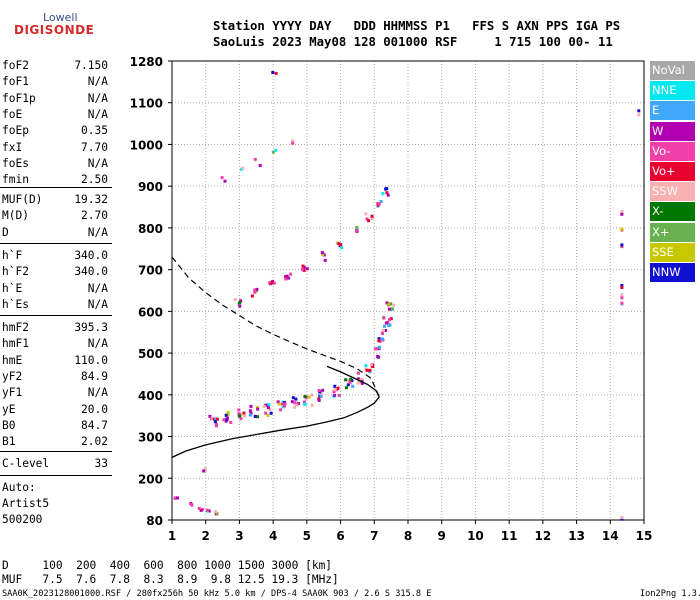  I want to click on param-b1: B1 2.02, so click(56, 444).